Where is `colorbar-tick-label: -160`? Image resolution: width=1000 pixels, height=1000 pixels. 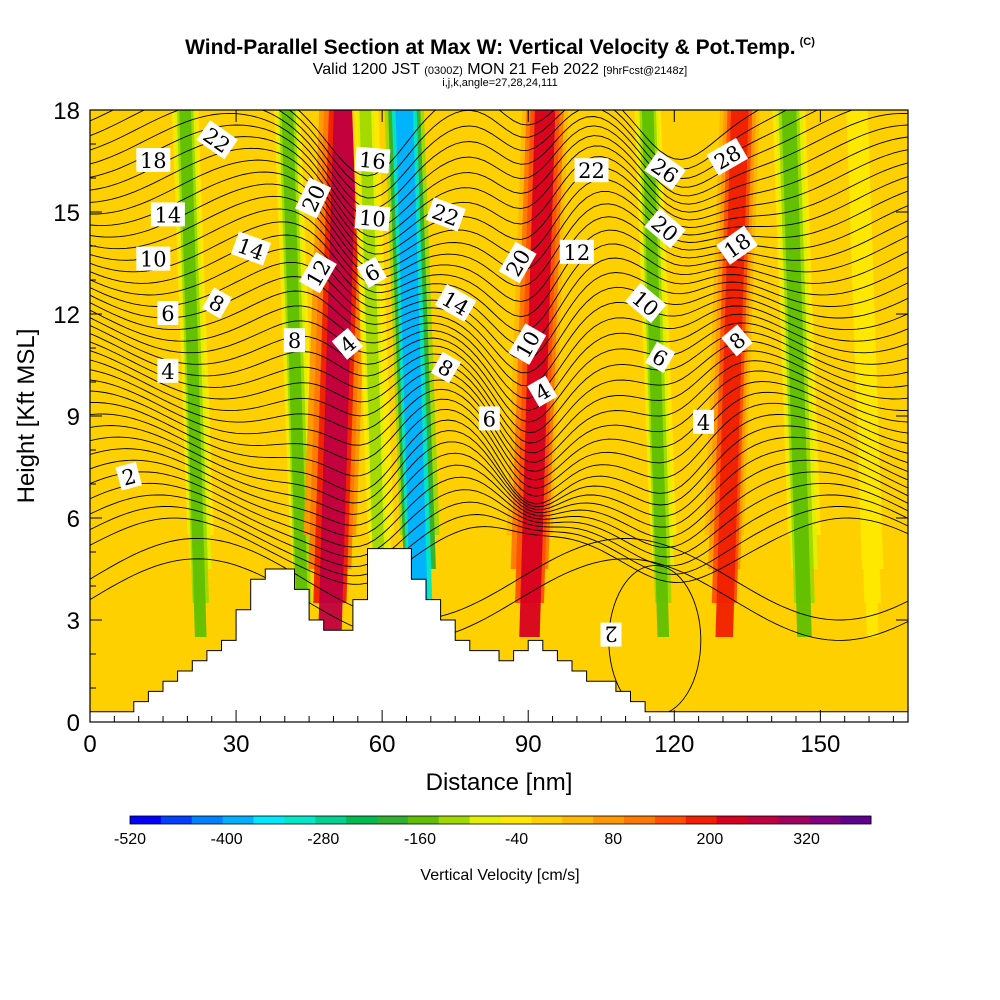 colorbar-tick-label: -160 is located at coordinates (420, 839).